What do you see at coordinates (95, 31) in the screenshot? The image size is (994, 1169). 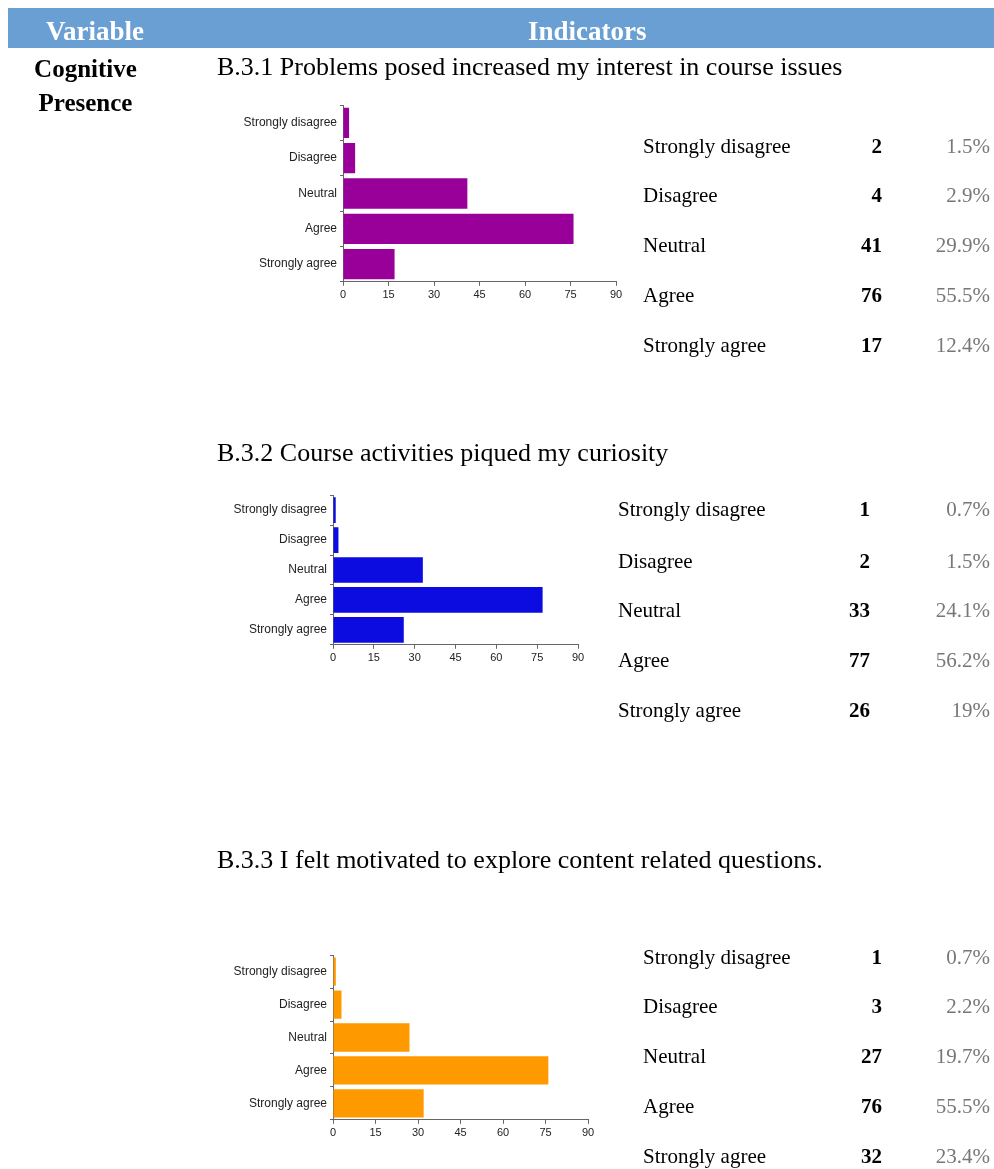 I see `text: Variable` at bounding box center [95, 31].